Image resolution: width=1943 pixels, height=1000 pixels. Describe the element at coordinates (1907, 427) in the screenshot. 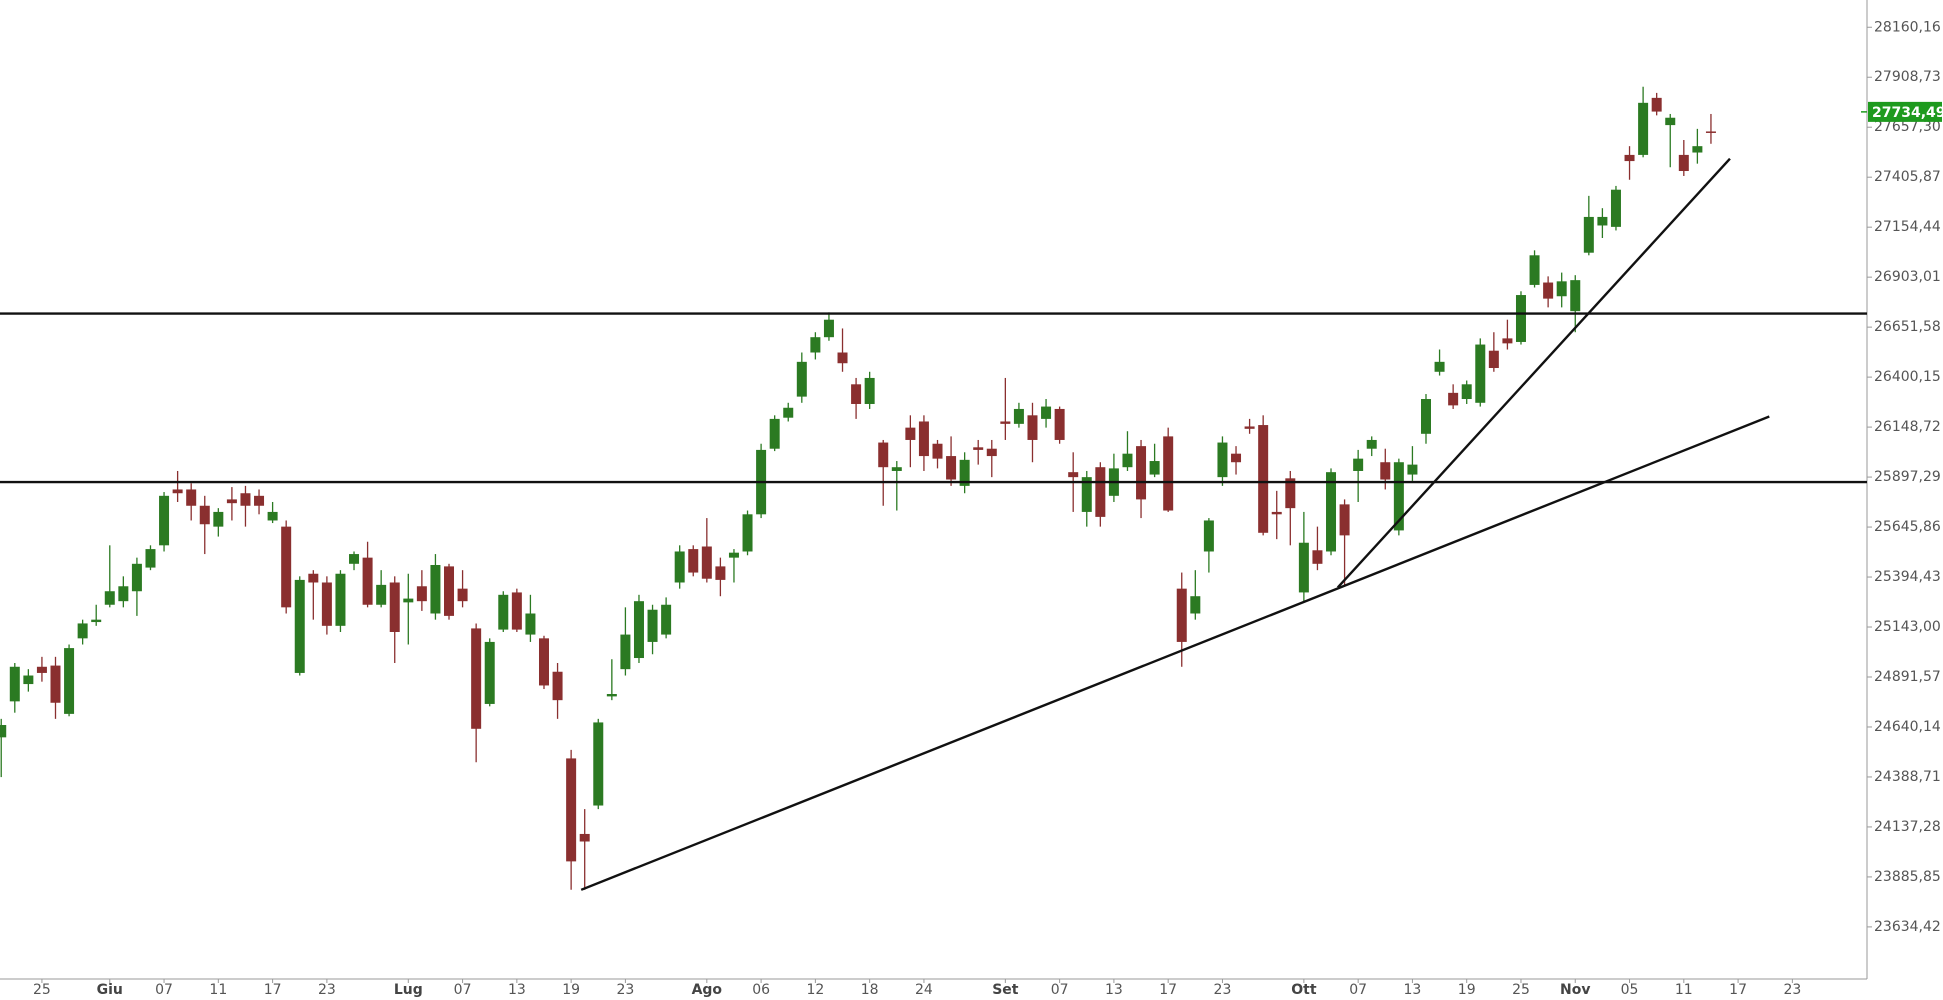

I see `y-tick-label: 26148,72` at that location.